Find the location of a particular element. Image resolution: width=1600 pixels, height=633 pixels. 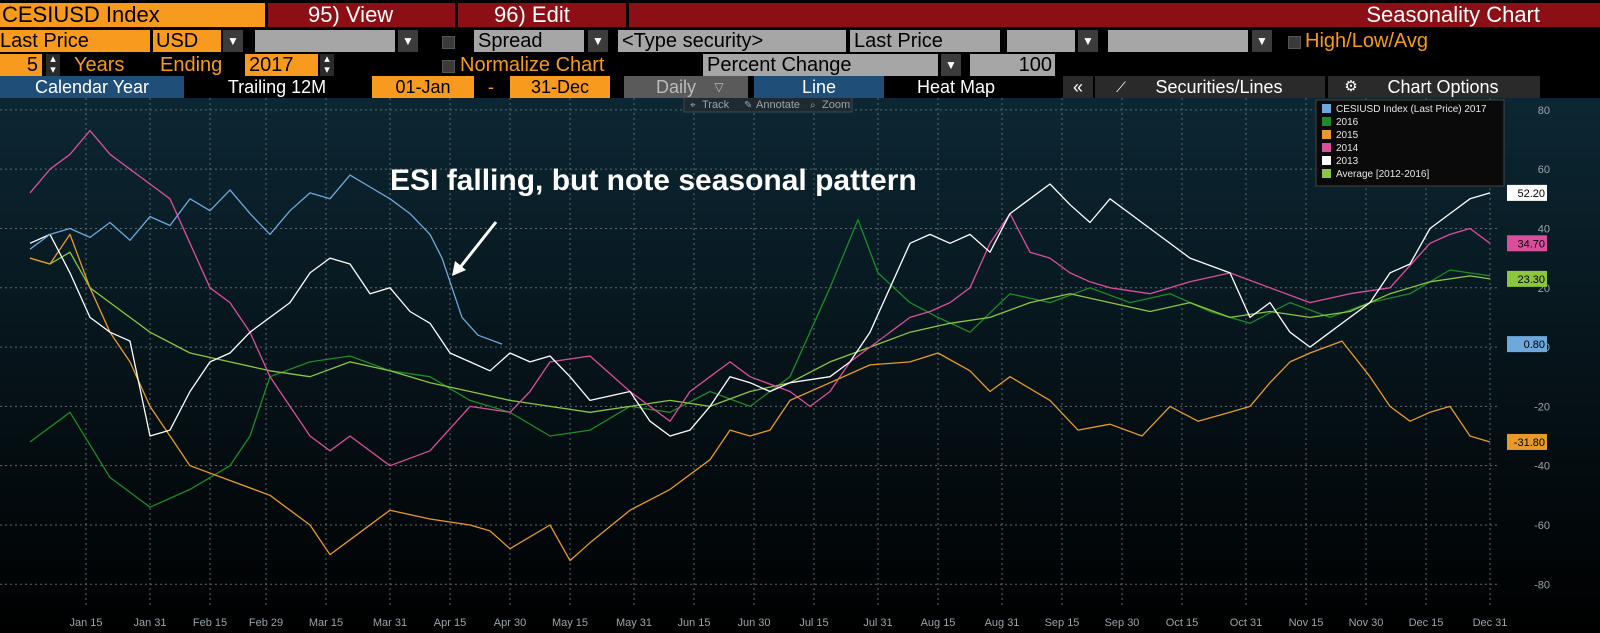

x-tick-label: Sep 15 is located at coordinates (1062, 623).